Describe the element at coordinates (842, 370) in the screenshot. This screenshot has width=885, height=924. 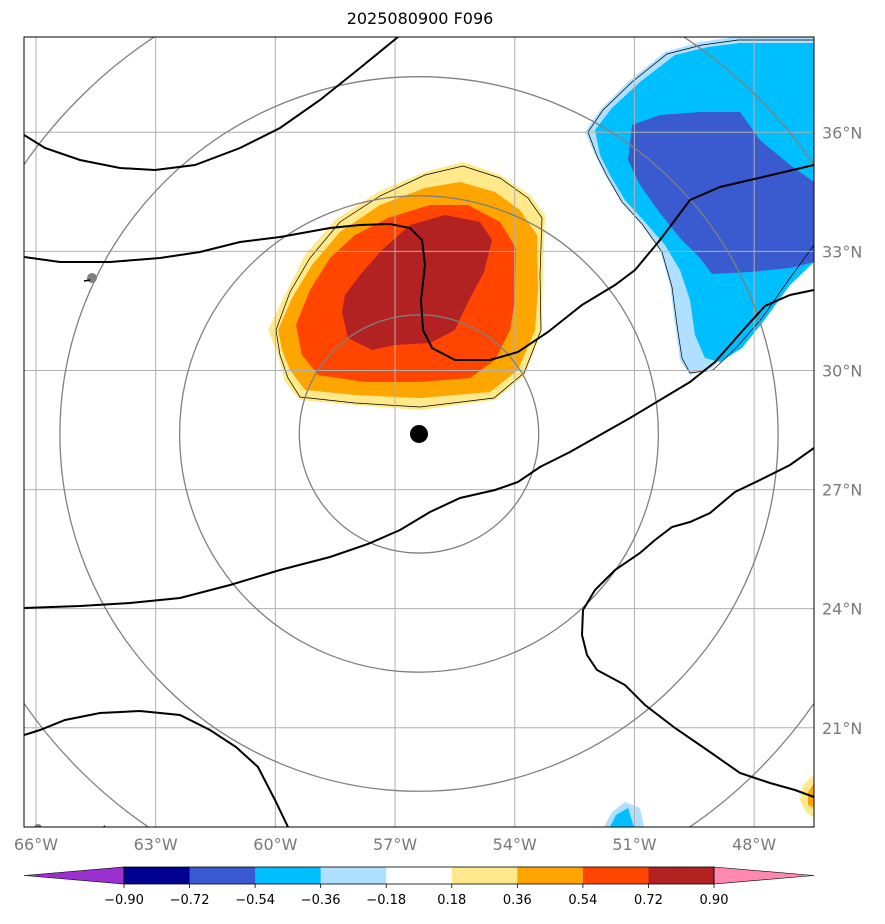
I see `lat-tick-label: 30°N` at that location.